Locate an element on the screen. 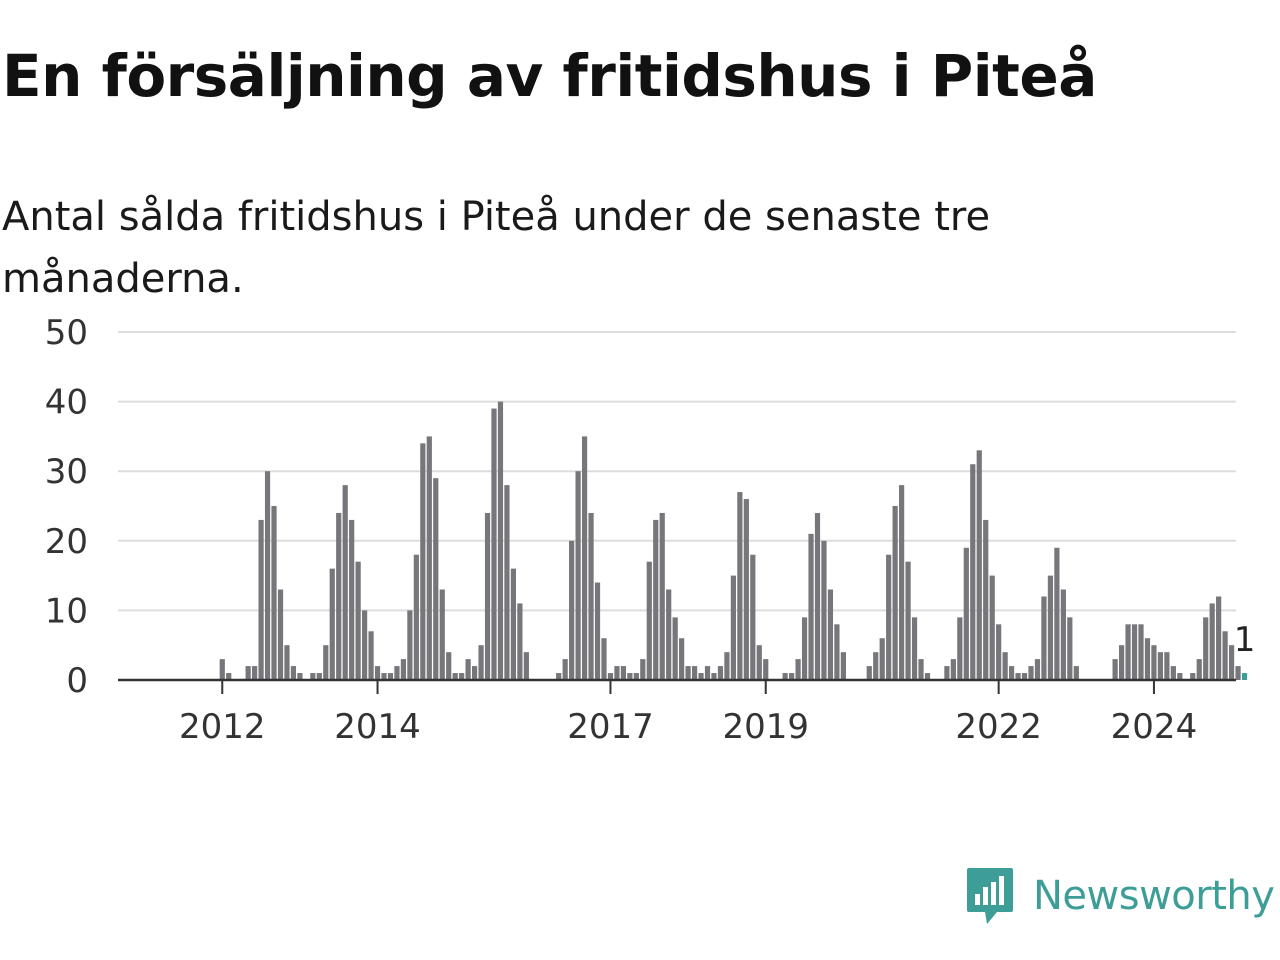 The width and height of the screenshot is (1280, 960). last-value-label: 1 is located at coordinates (1245, 640).